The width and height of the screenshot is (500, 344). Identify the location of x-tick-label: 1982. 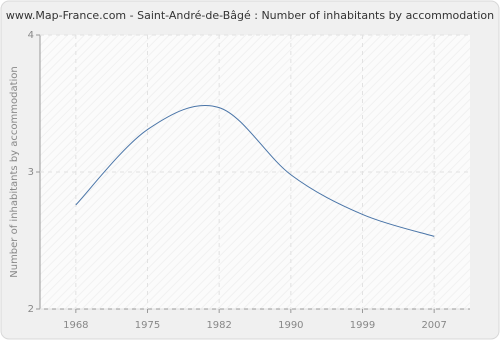
(218, 325).